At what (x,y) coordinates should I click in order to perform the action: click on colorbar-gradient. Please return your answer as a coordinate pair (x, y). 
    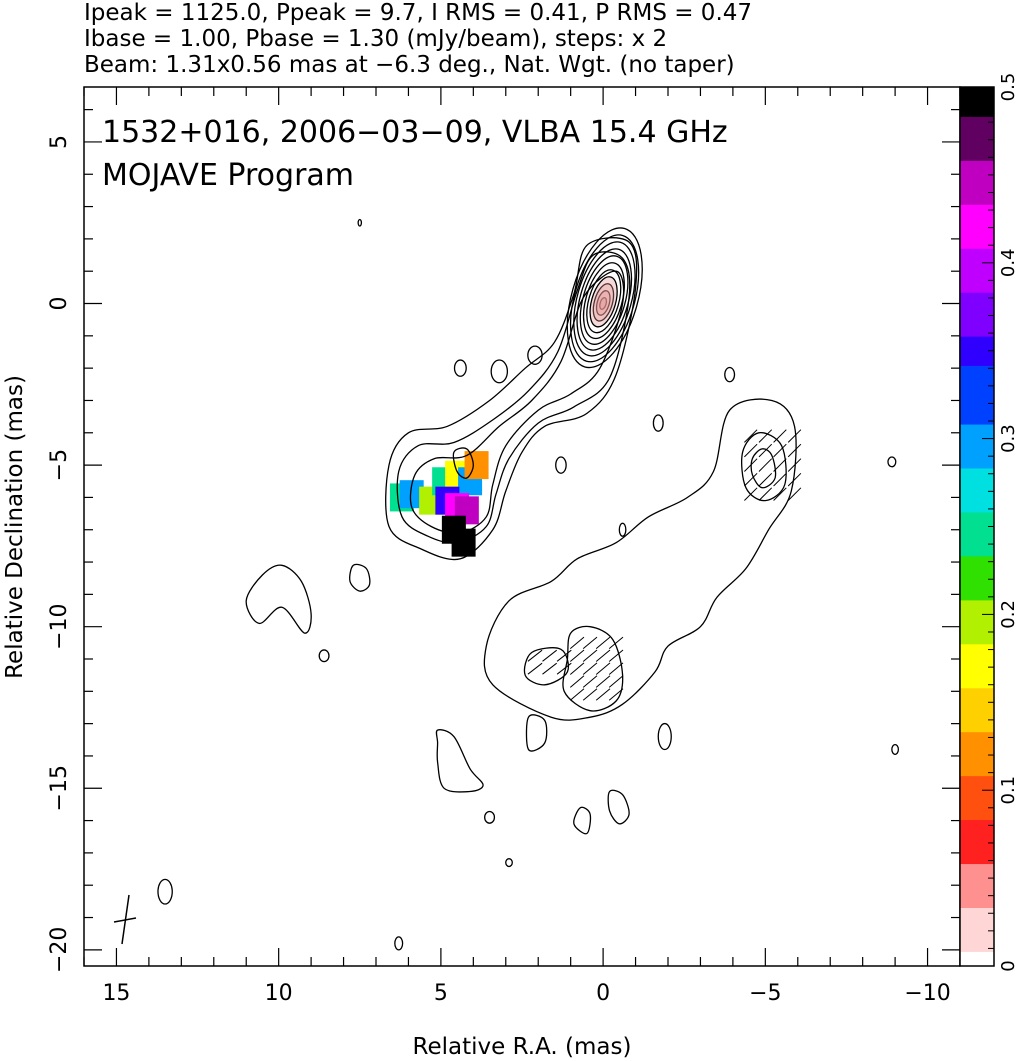
    Looking at the image, I should click on (977, 527).